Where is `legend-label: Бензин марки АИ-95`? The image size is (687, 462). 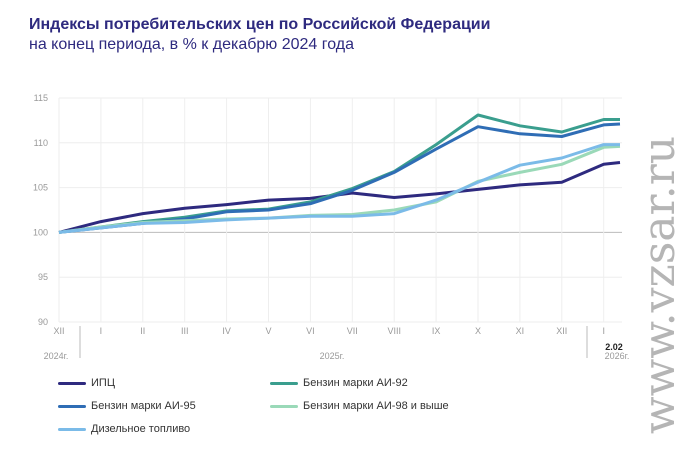
legend-label: Бензин марки АИ-95 is located at coordinates (143, 406).